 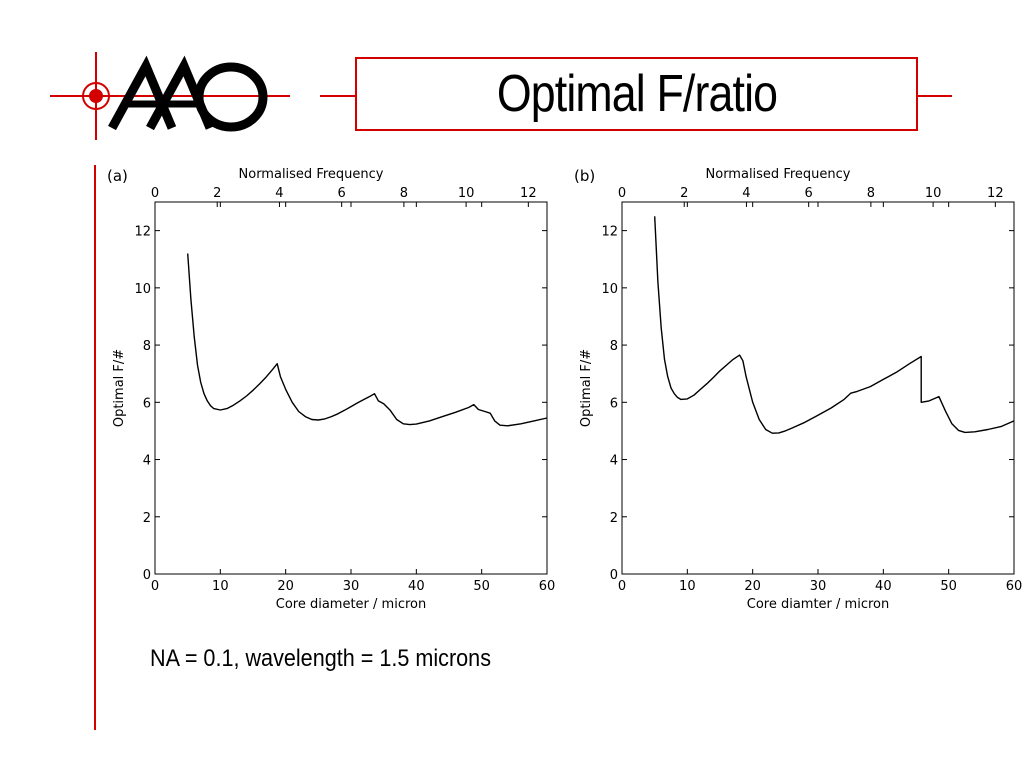 What do you see at coordinates (188, 93) in the screenshot?
I see `aao-logo-icon` at bounding box center [188, 93].